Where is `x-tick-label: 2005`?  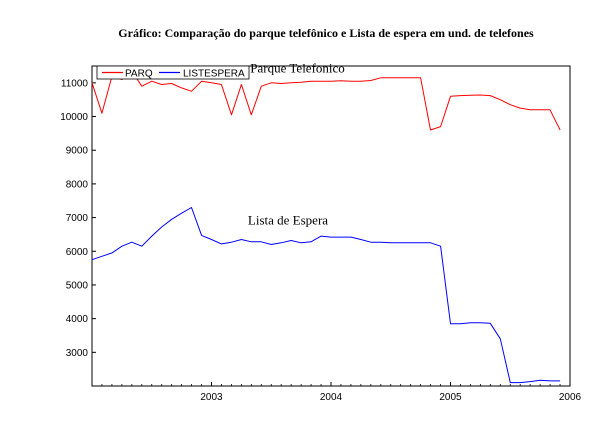 x-tick-label: 2005 is located at coordinates (450, 397).